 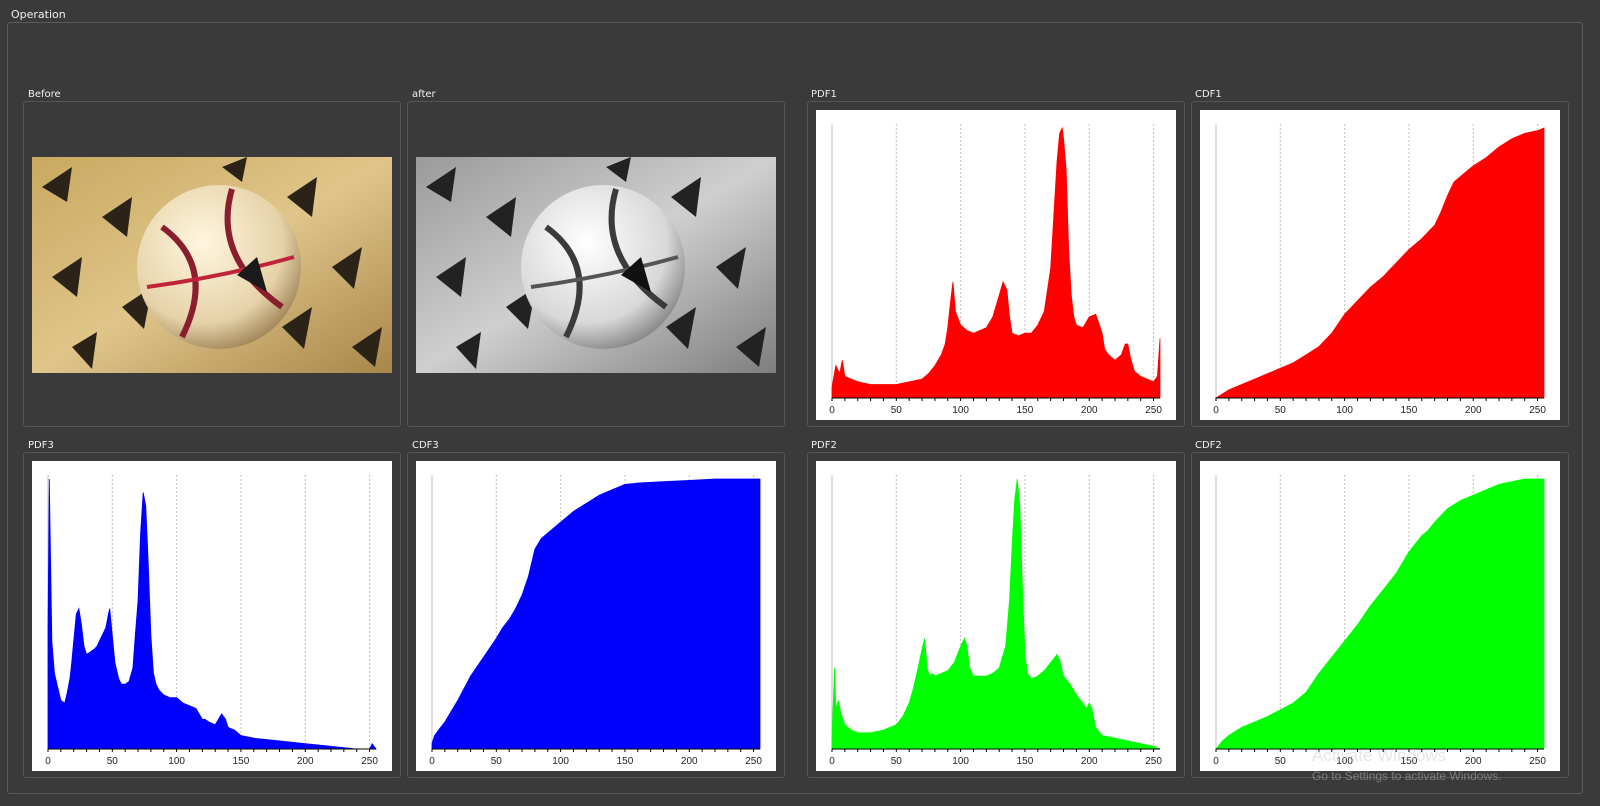 What do you see at coordinates (625, 761) in the screenshot?
I see `cdf3-tick-label: 150` at bounding box center [625, 761].